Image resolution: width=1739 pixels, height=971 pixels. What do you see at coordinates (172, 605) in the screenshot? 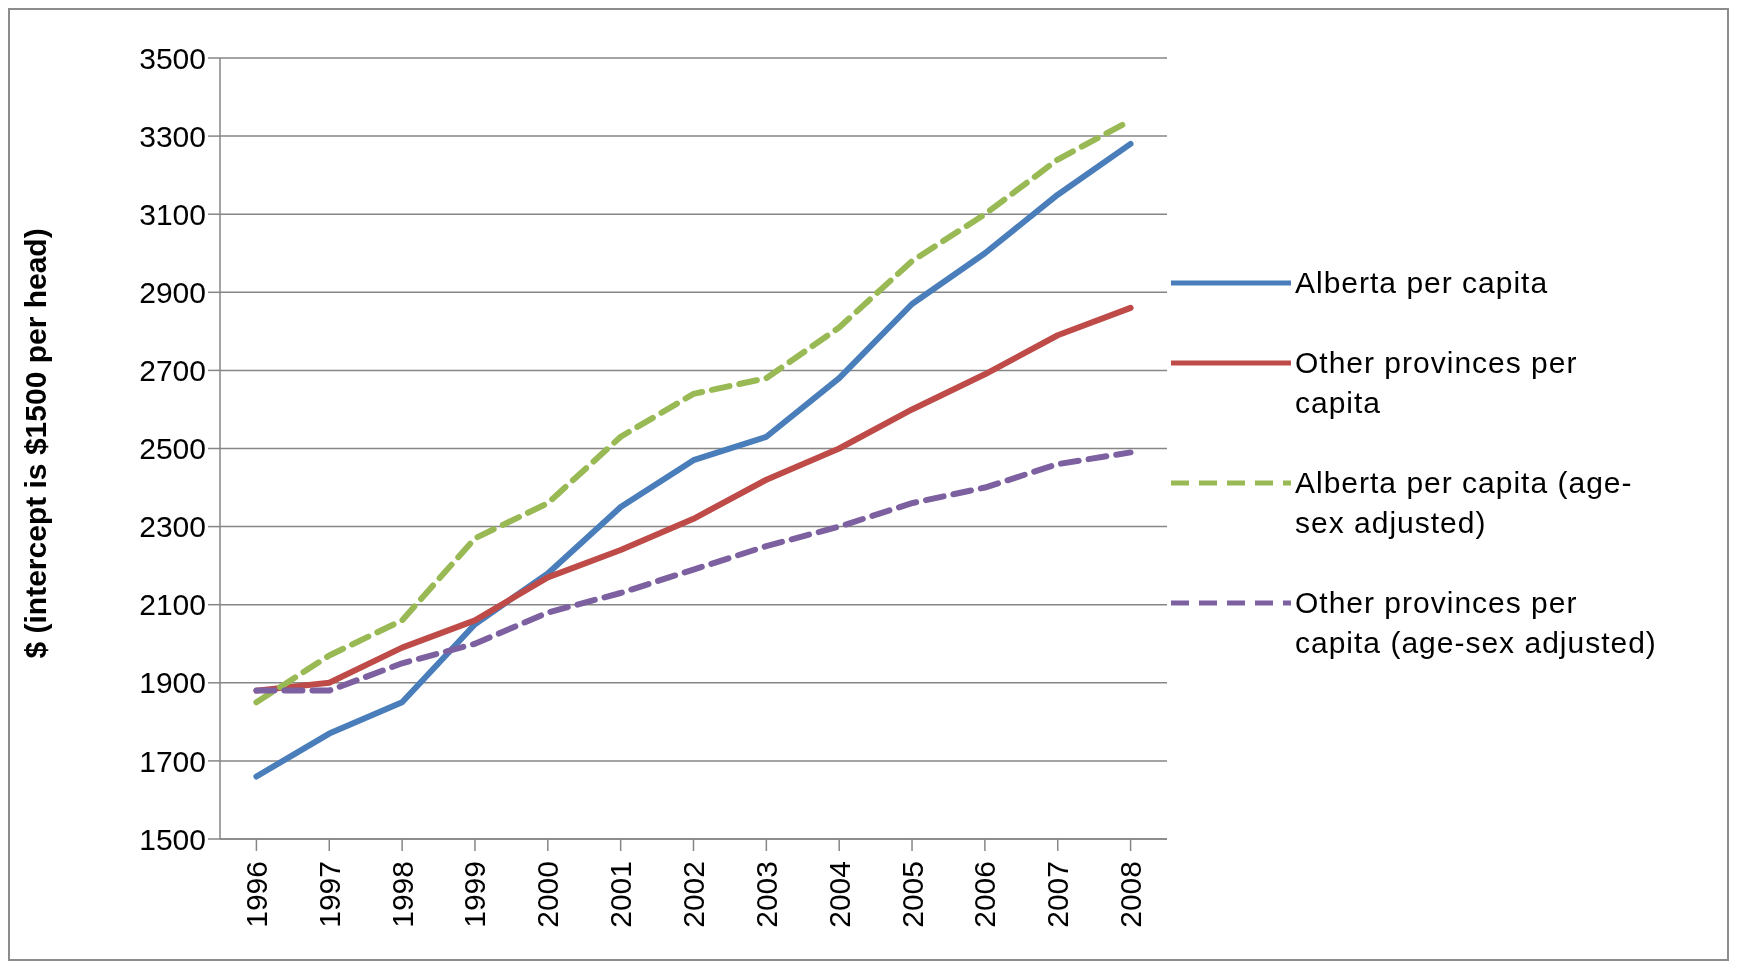
I see `y-tick-label: 2100` at bounding box center [172, 605].